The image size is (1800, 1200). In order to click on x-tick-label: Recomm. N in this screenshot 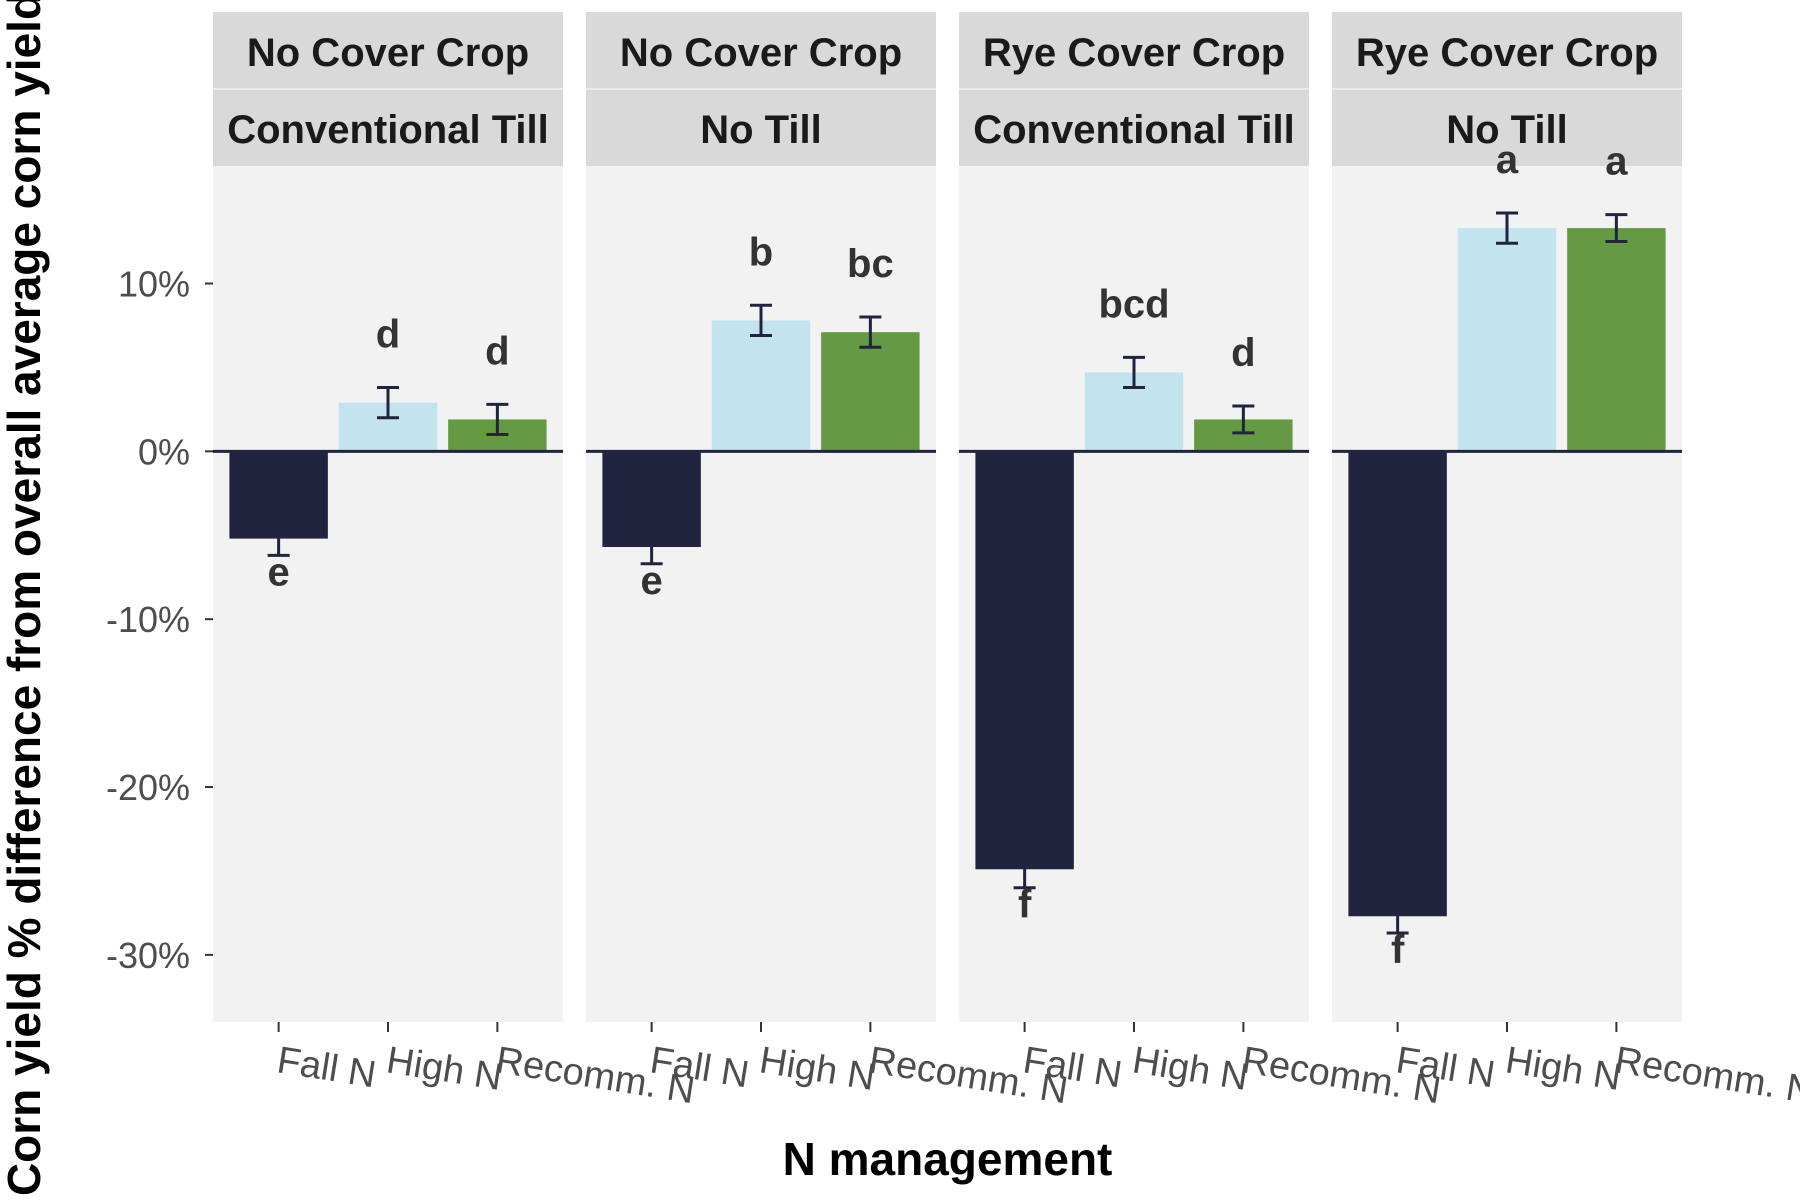, I will do `click(1706, 1075)`.